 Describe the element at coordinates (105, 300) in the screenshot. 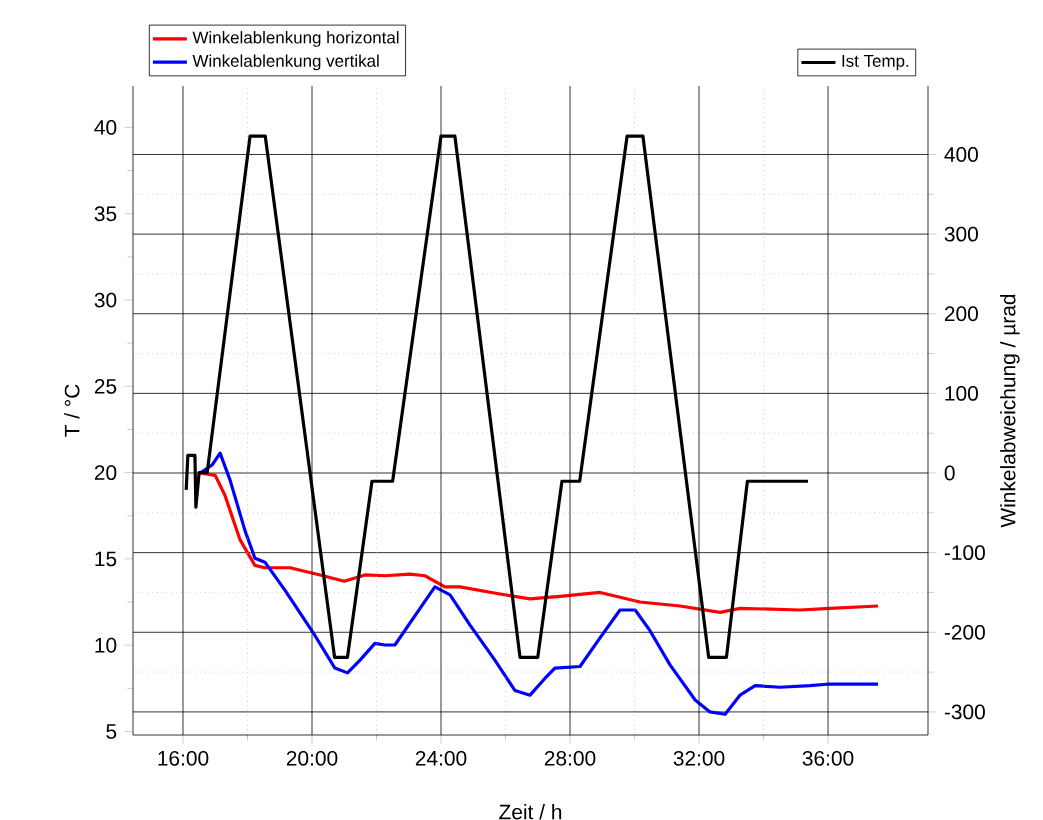

I see `y-tick-label: 30` at that location.